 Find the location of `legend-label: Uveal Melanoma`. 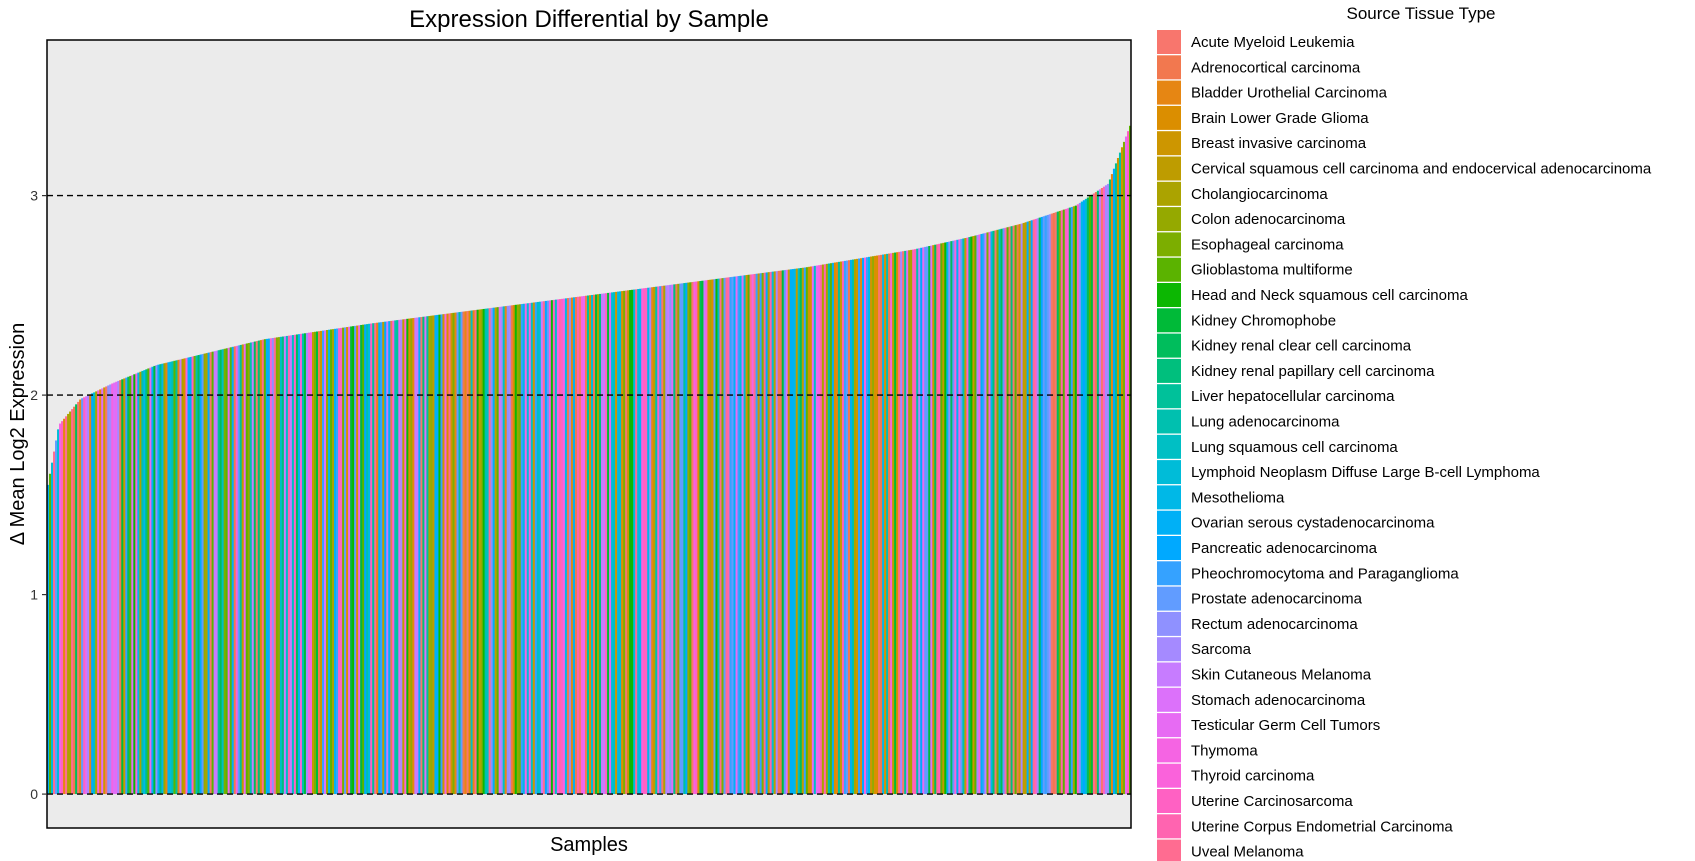

legend-label: Uveal Melanoma is located at coordinates (1247, 852).